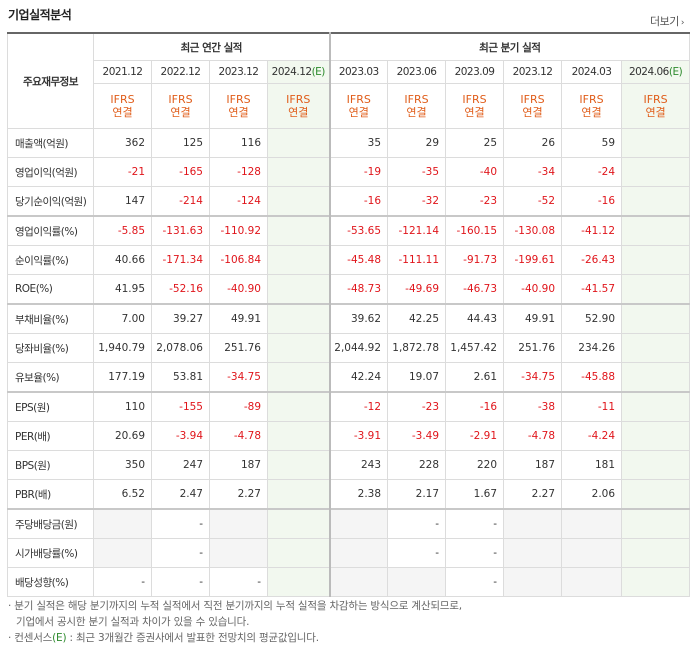 The width and height of the screenshot is (694, 648). I want to click on table-cell: -121.14, so click(417, 230).